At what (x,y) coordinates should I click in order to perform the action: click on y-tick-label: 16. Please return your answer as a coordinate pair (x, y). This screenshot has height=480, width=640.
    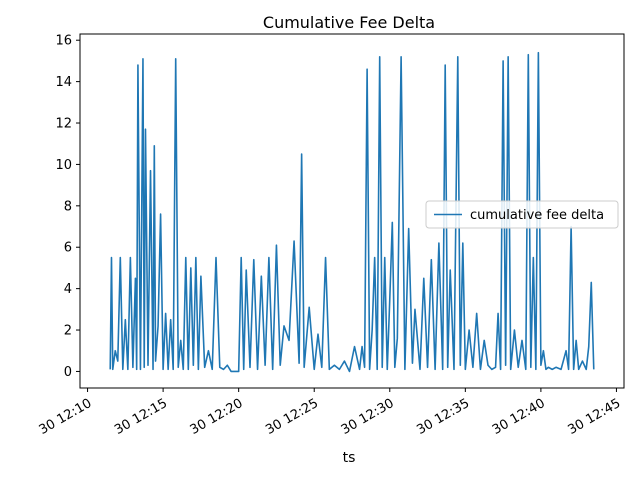
    Looking at the image, I should click on (63, 41).